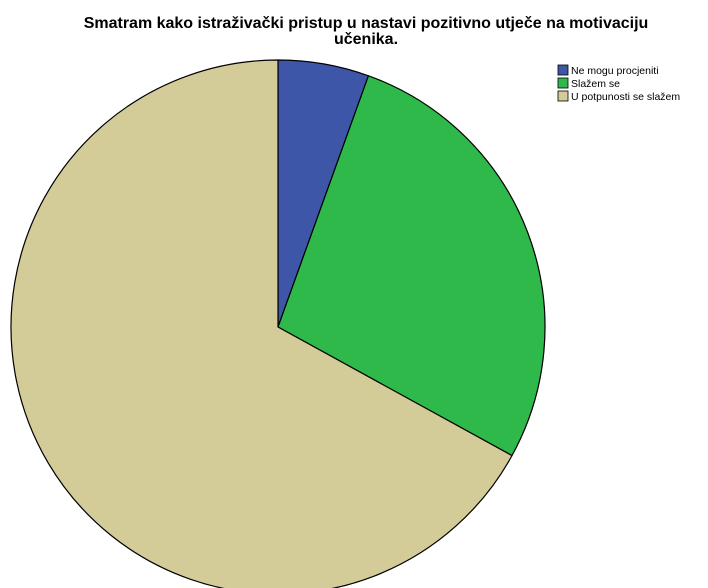  Describe the element at coordinates (563, 83) in the screenshot. I see `legend-swatch-slazem-se` at that location.